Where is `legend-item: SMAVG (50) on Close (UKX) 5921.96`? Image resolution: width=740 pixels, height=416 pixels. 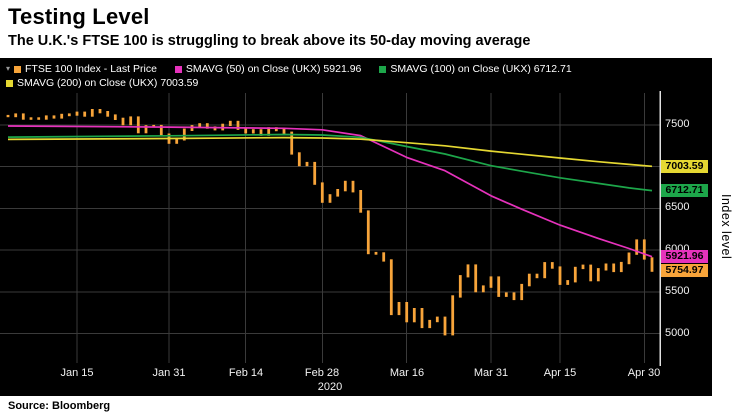 legend-item: SMAVG (50) on Close (UKX) 5921.96 is located at coordinates (268, 69).